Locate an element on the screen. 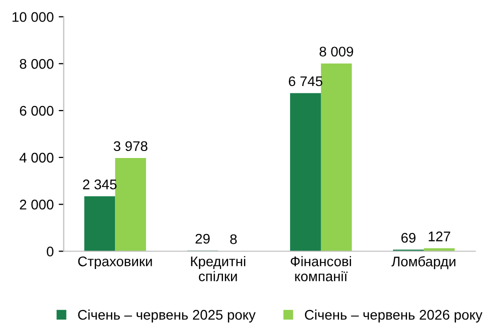  x-tick-label: Фінансові компанії is located at coordinates (321, 269).